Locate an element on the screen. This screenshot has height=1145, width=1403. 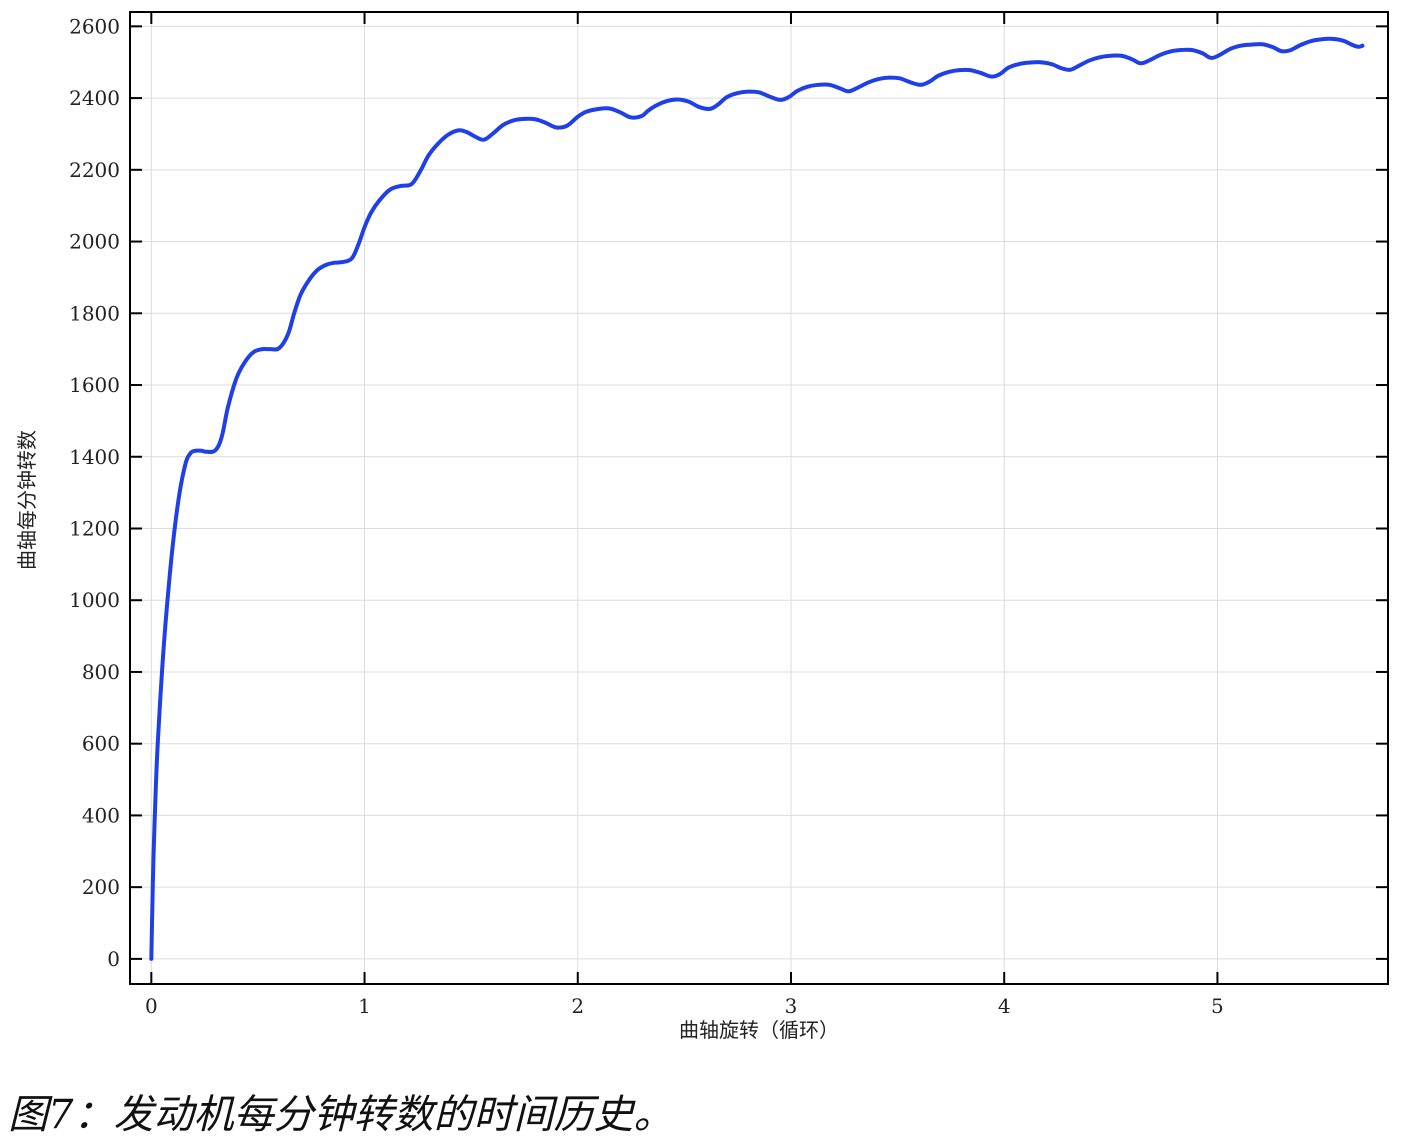
y-tick-label: 400 is located at coordinates (101, 815).